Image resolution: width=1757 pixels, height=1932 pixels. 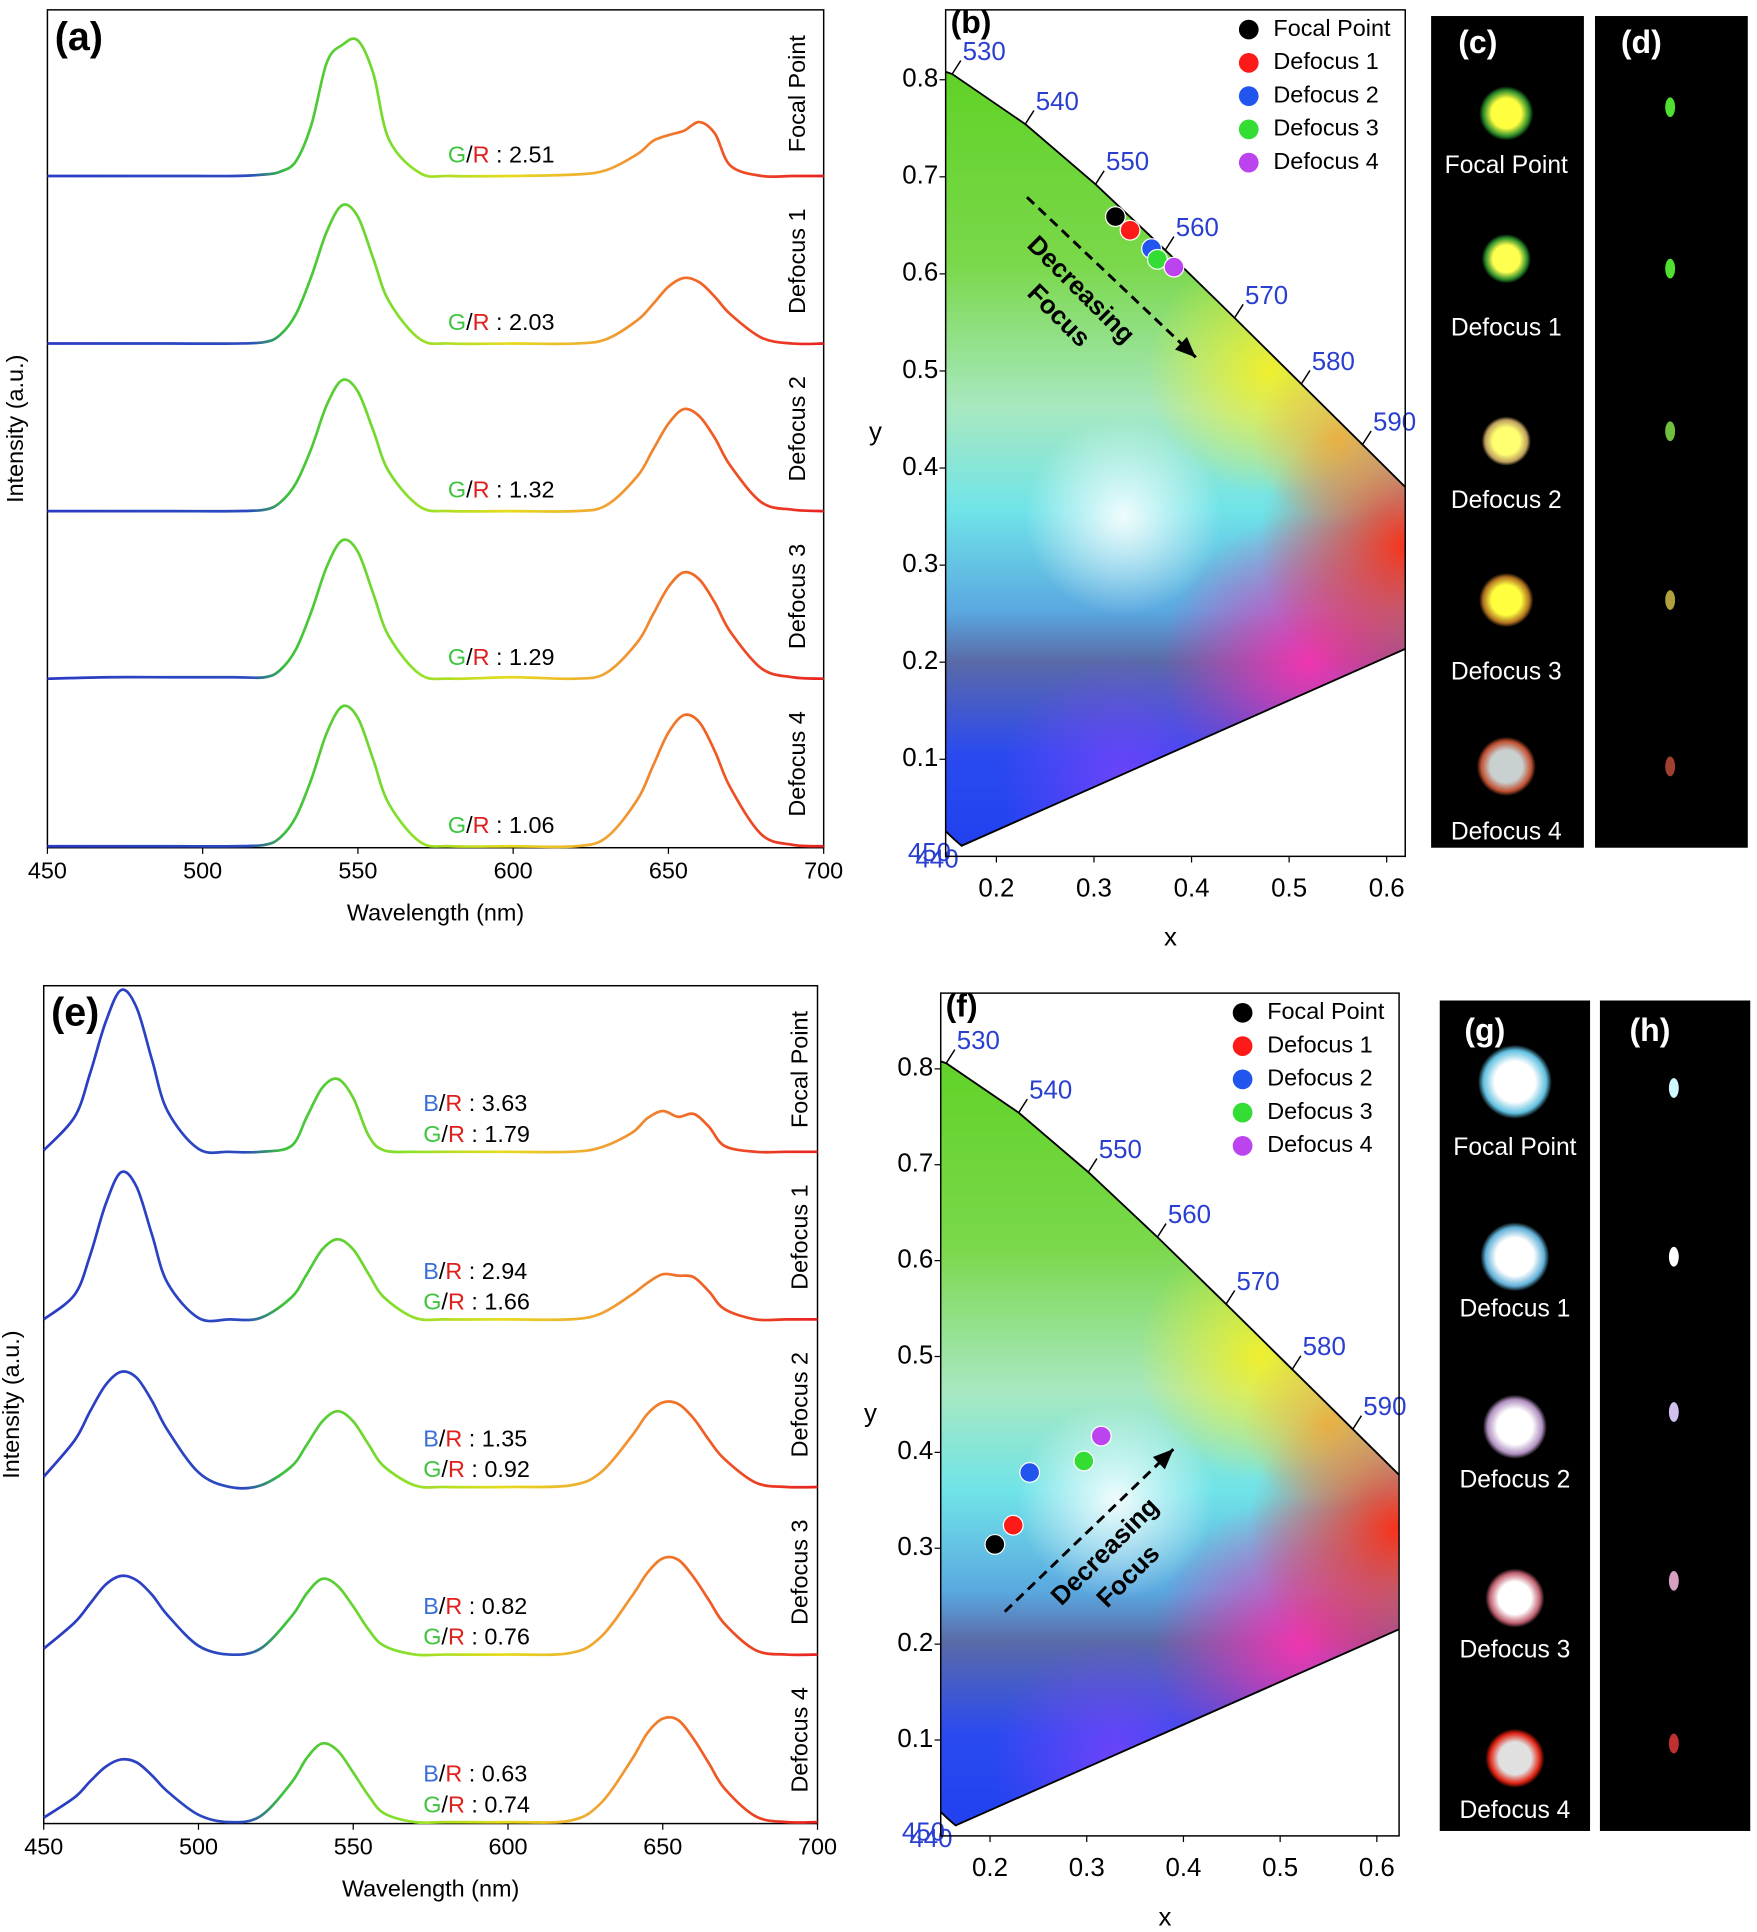 What do you see at coordinates (476, 1637) in the screenshot?
I see `ratio-label: G/R : 0.76` at bounding box center [476, 1637].